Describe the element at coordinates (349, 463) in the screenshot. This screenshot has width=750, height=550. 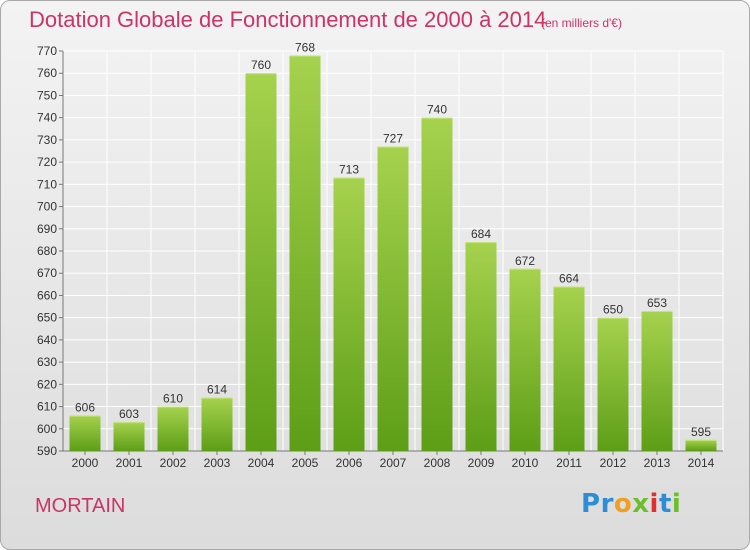
I see `x-tick-label: 2006` at that location.